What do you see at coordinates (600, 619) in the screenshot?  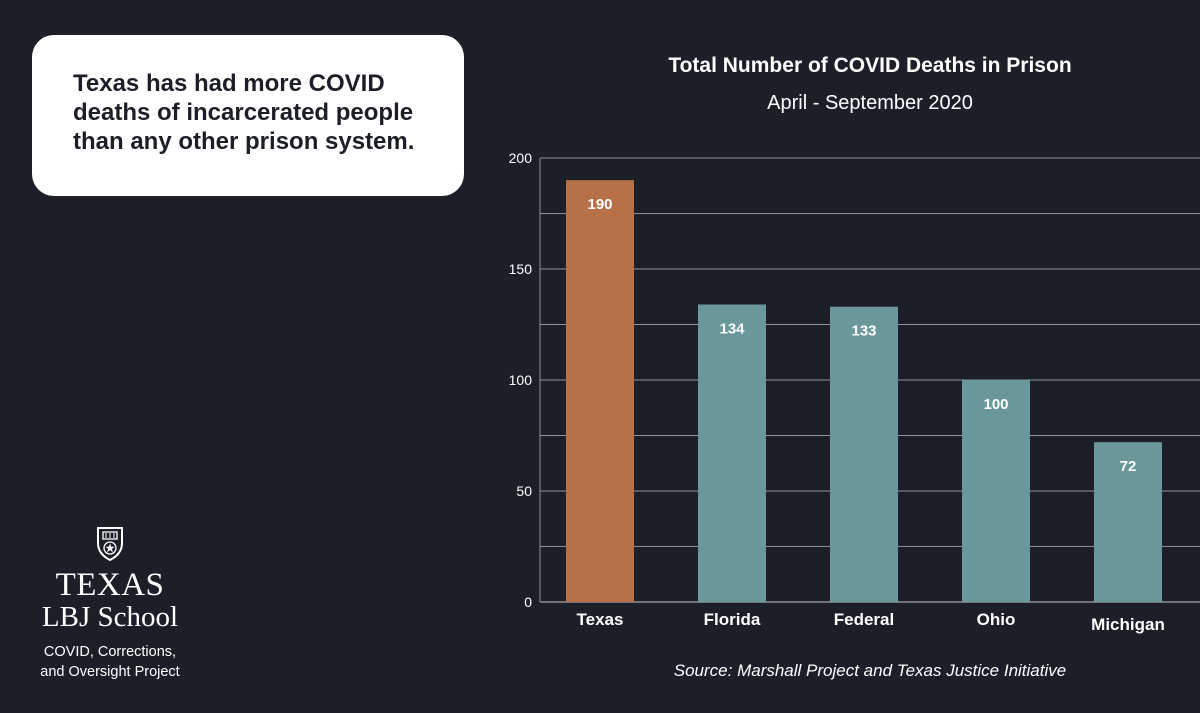 I see `x-tick-label: Texas` at bounding box center [600, 619].